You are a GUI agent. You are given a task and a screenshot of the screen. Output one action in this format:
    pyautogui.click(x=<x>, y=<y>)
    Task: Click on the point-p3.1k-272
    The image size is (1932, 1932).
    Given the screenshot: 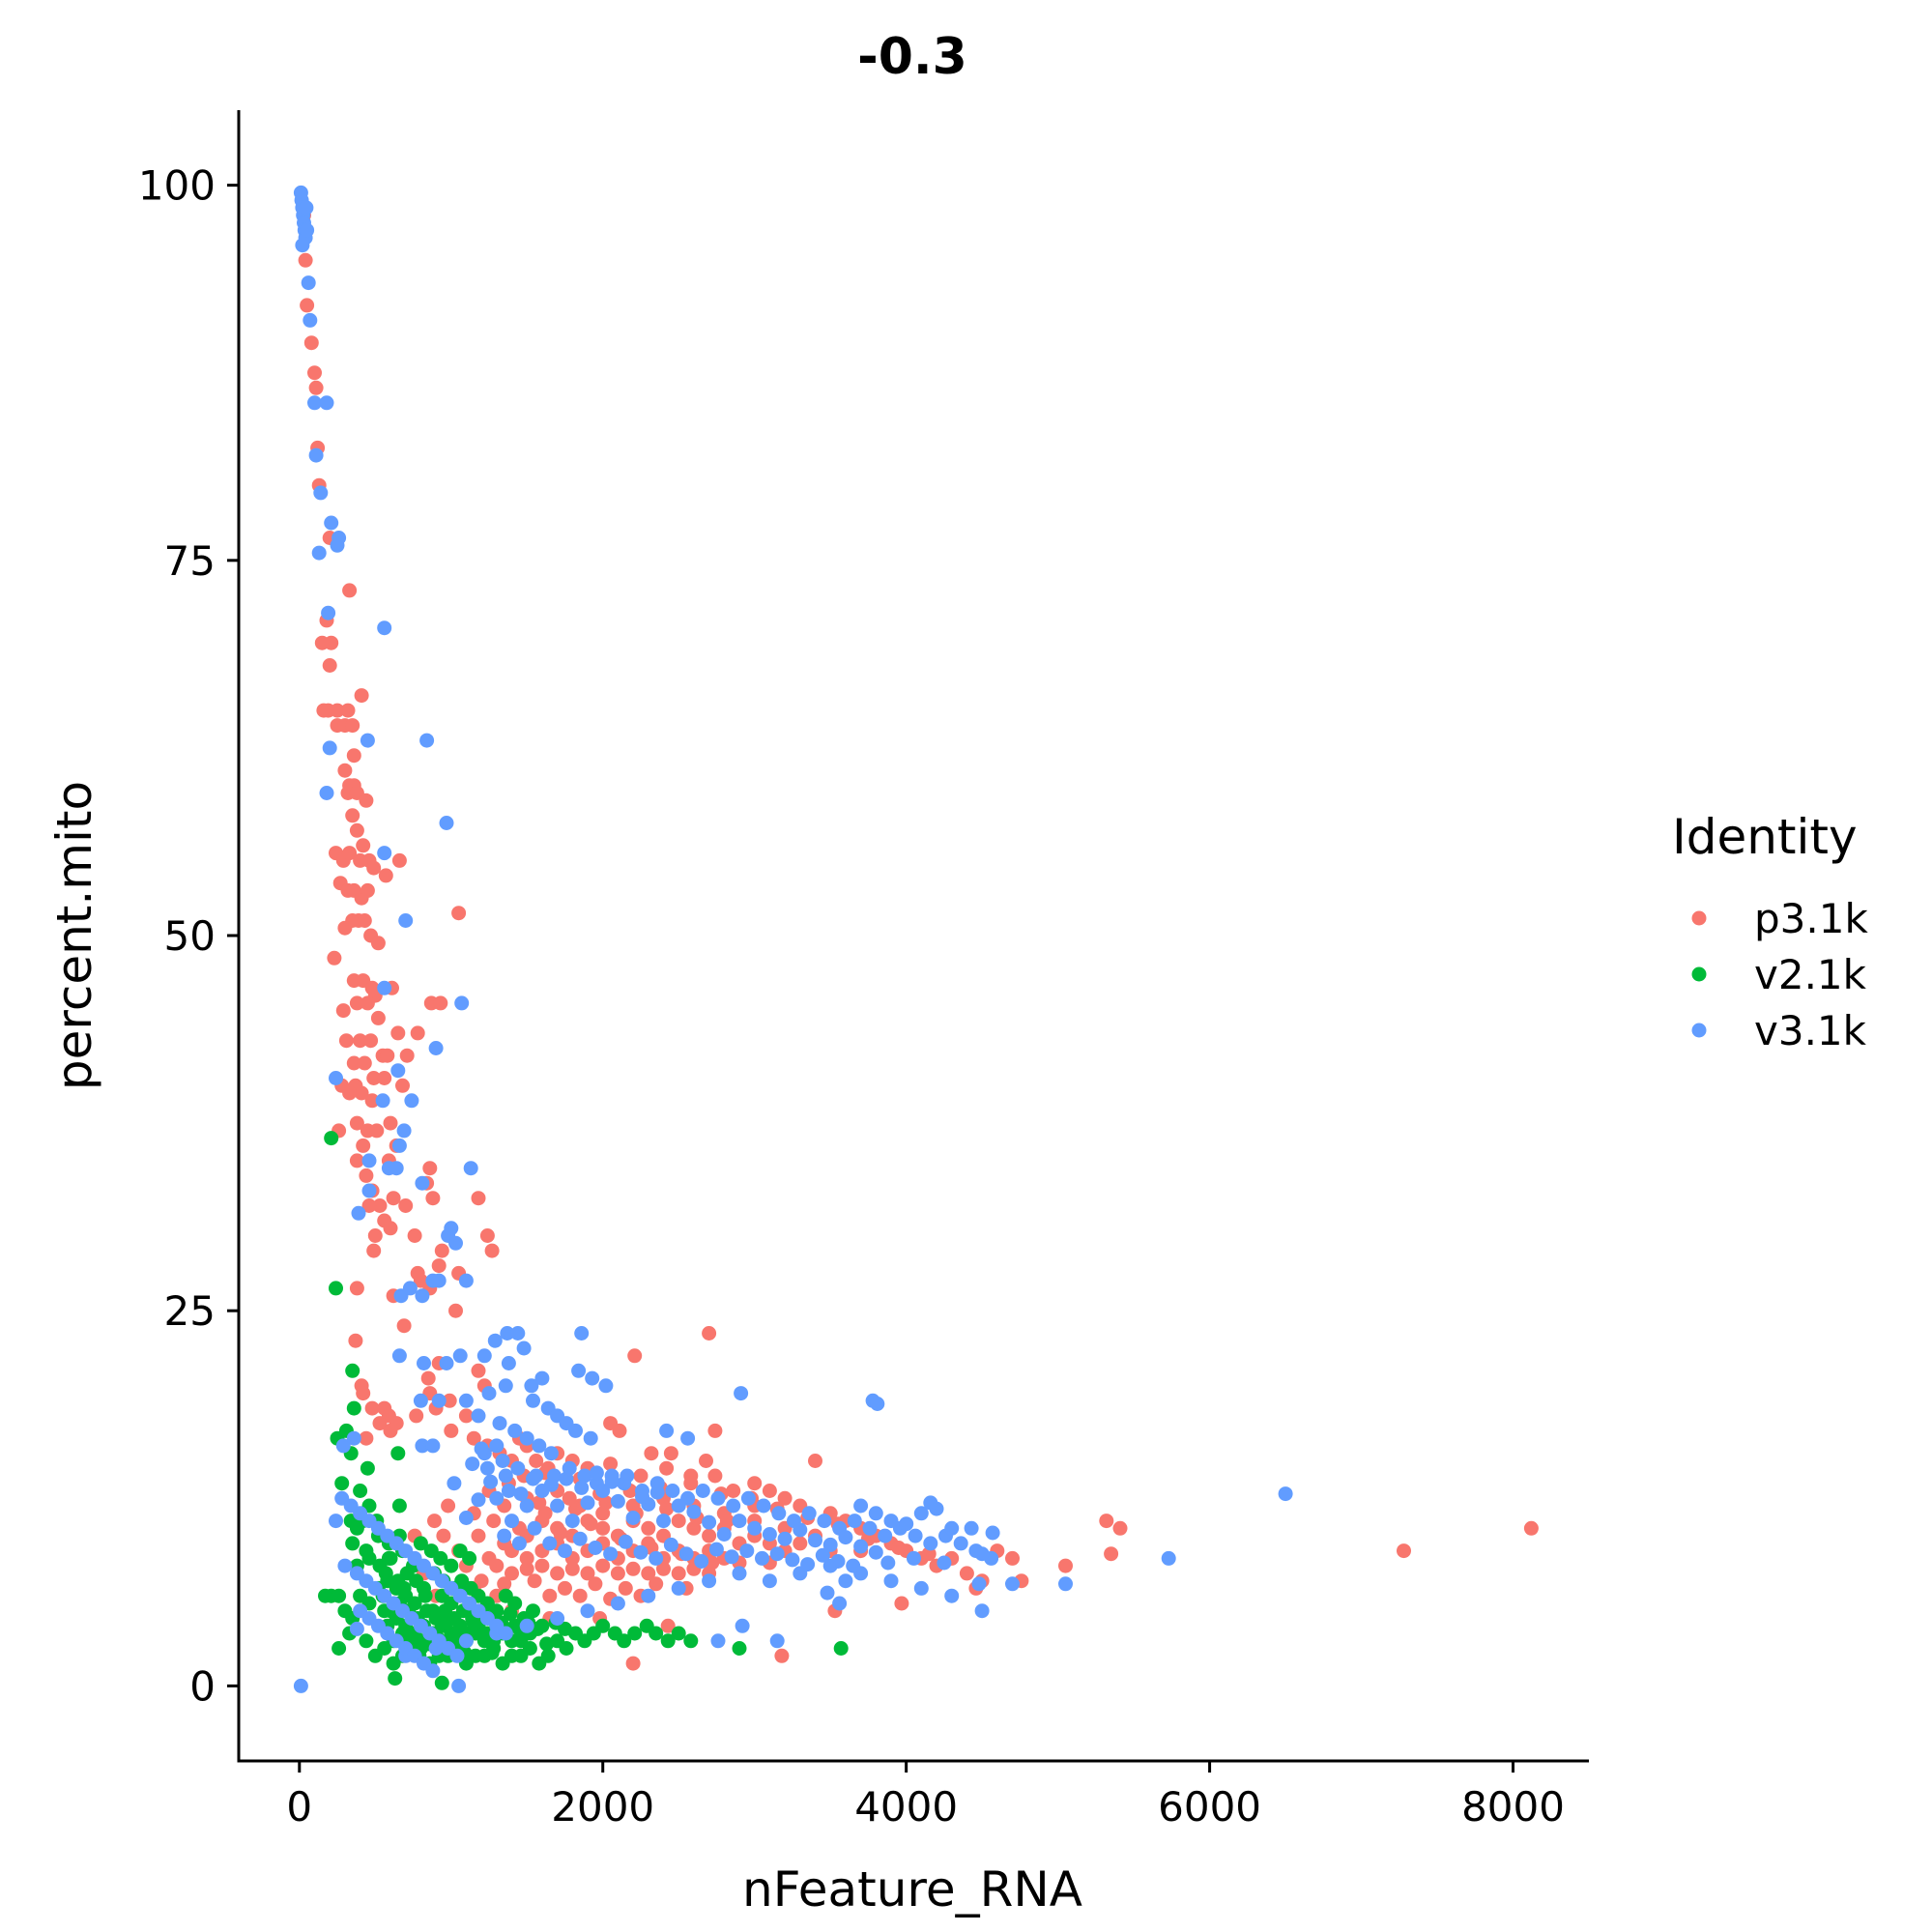 What is the action you would take?
    pyautogui.click(x=565, y=1588)
    